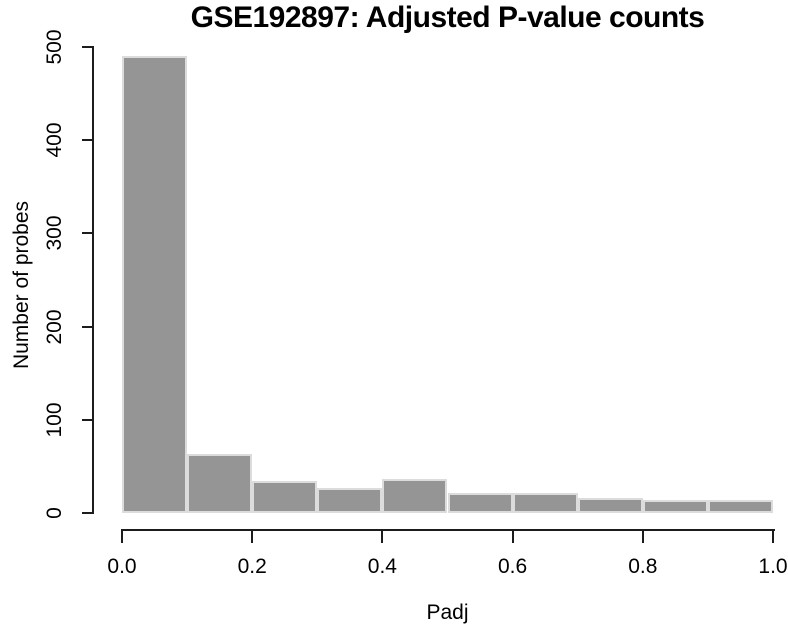 The image size is (788, 635). Describe the element at coordinates (448, 530) in the screenshot. I see `x-axis-line` at that location.